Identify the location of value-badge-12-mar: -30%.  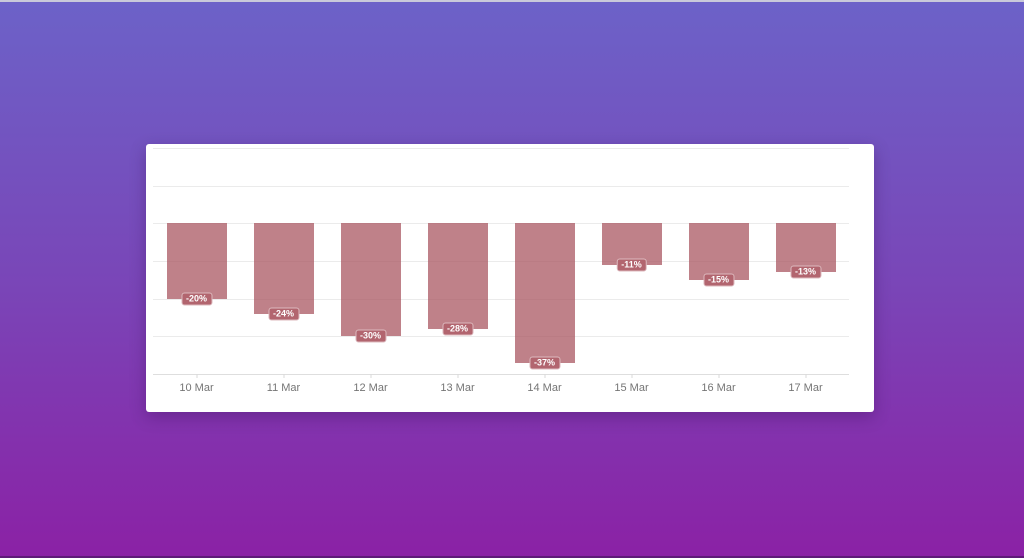
(370, 336).